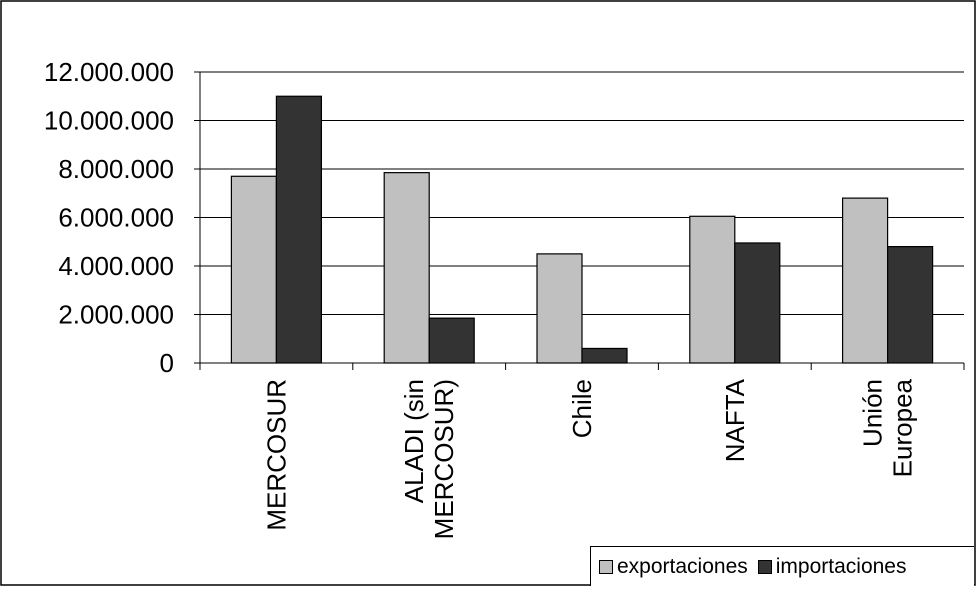 The image size is (976, 591). I want to click on legend-item-importaciones: importaciones, so click(832, 566).